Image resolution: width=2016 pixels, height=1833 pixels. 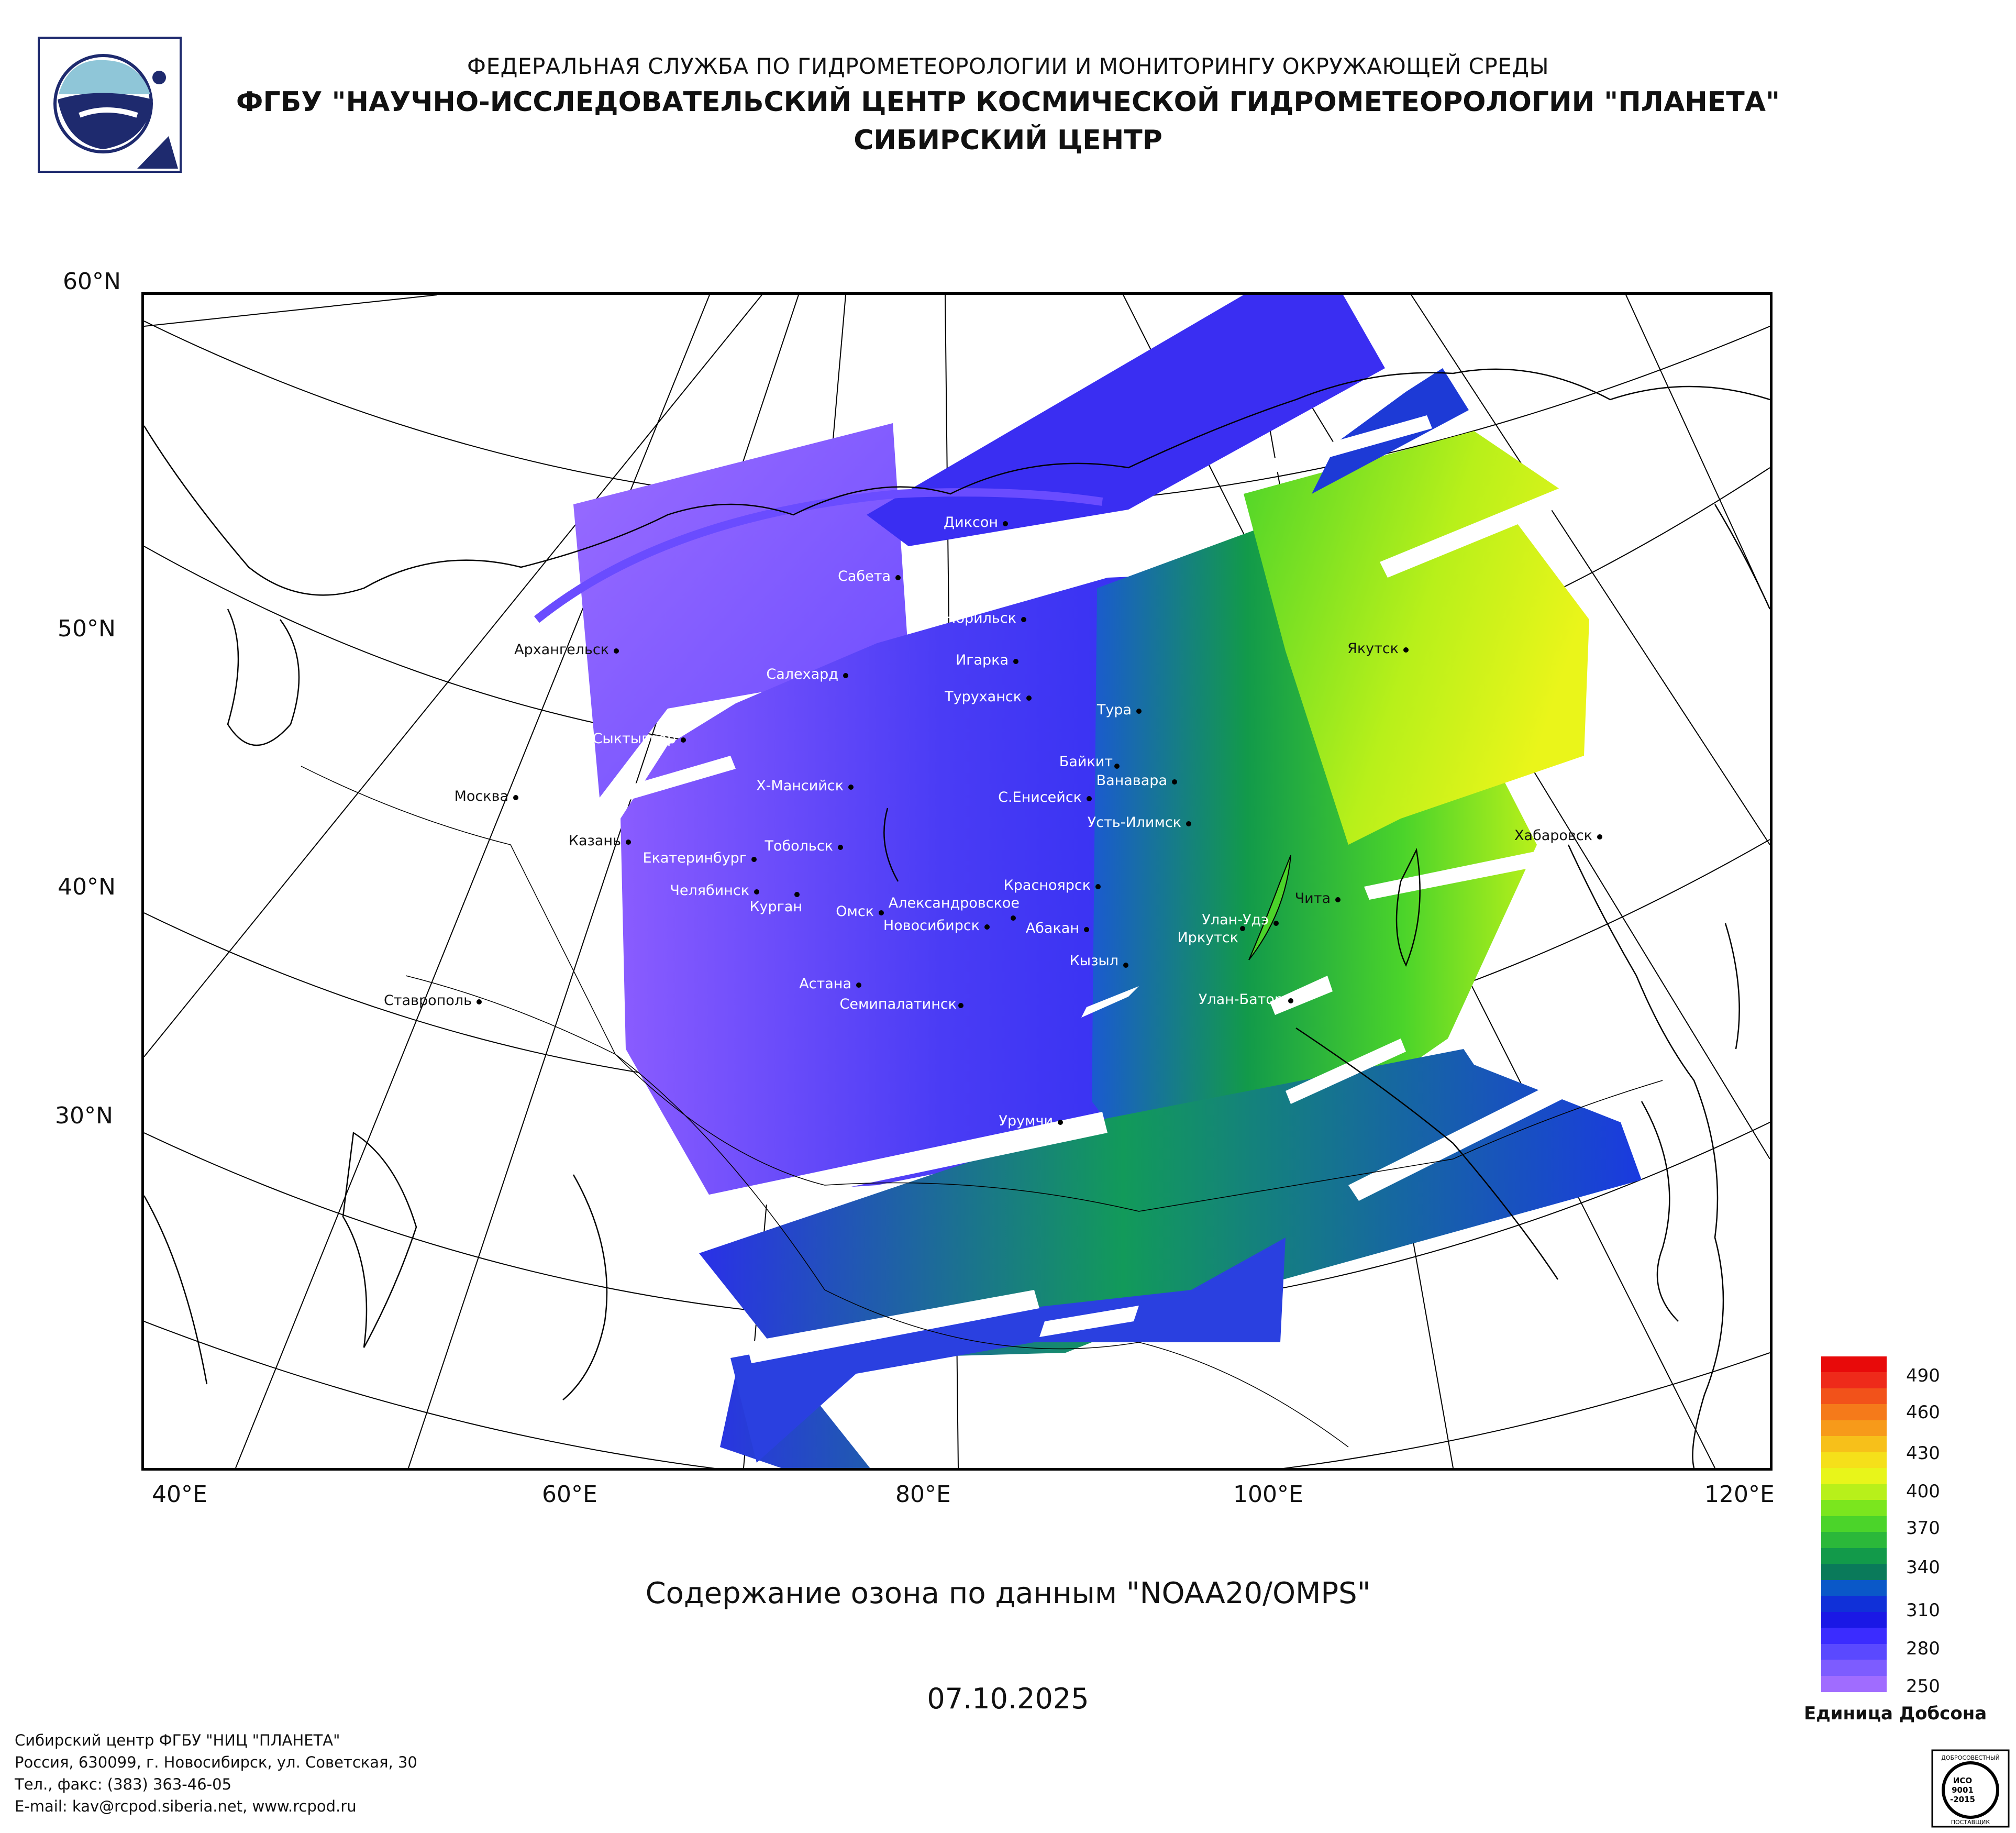 What do you see at coordinates (1008, 140) in the screenshot?
I see `center-title: СИБИРСКИЙ ЦЕНТР` at bounding box center [1008, 140].